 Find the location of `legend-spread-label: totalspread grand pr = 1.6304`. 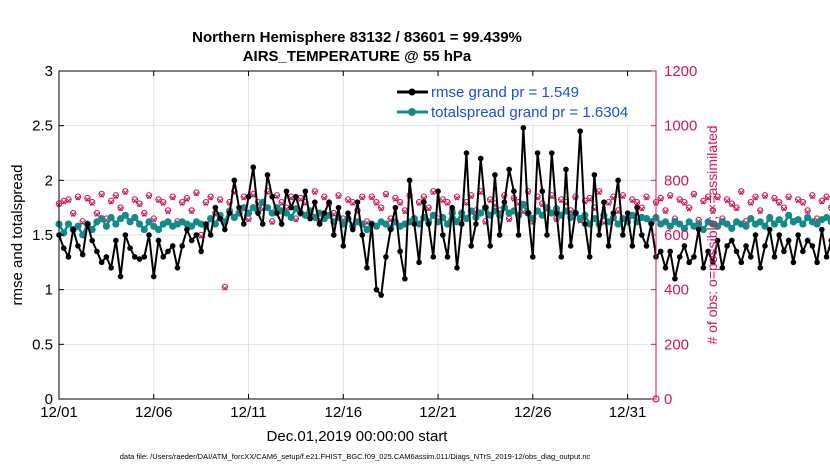

legend-spread-label: totalspread grand pr = 1.6304 is located at coordinates (529, 112).